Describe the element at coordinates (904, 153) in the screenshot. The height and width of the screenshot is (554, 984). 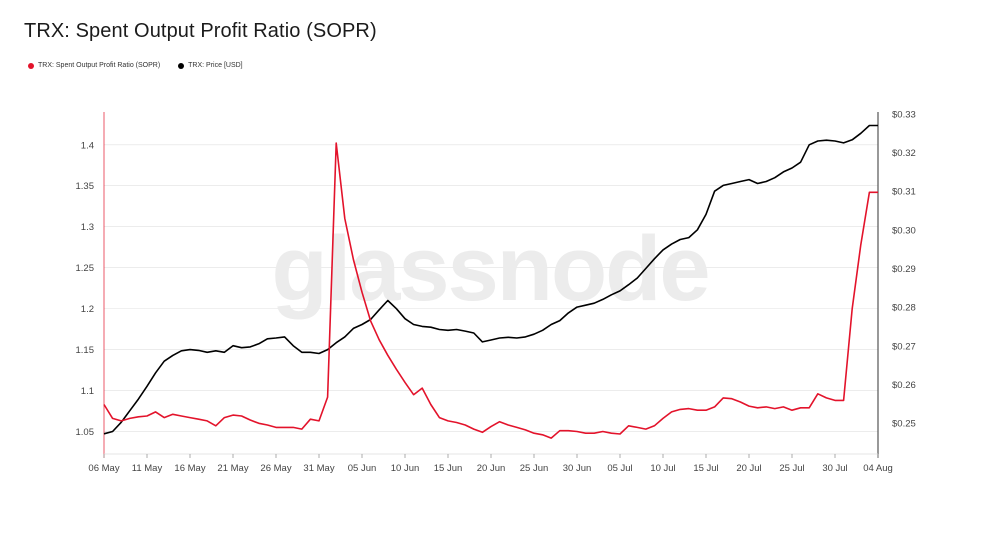
I see `y-right-tick-label: $0.32` at that location.